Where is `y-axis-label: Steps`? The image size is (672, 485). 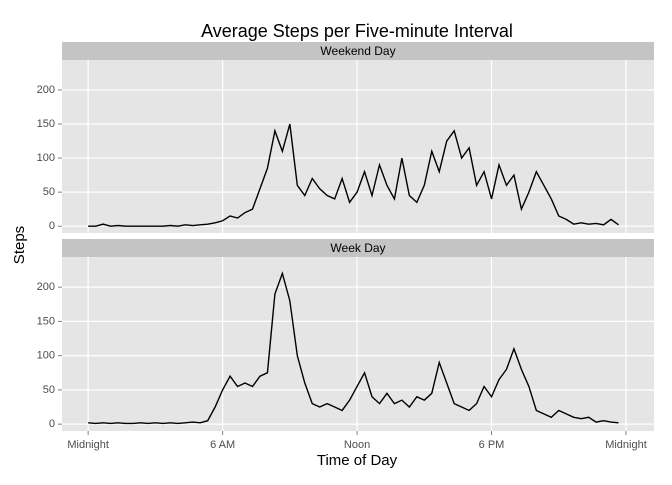 y-axis-label: Steps is located at coordinates (19, 245).